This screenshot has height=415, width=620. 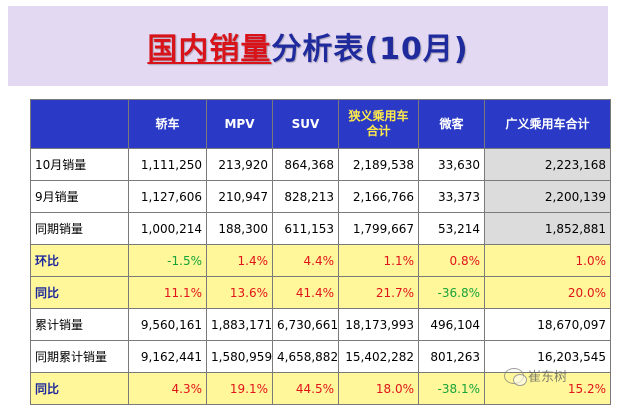 What do you see at coordinates (378, 324) in the screenshot?
I see `table-cell: 18,173,993` at bounding box center [378, 324].